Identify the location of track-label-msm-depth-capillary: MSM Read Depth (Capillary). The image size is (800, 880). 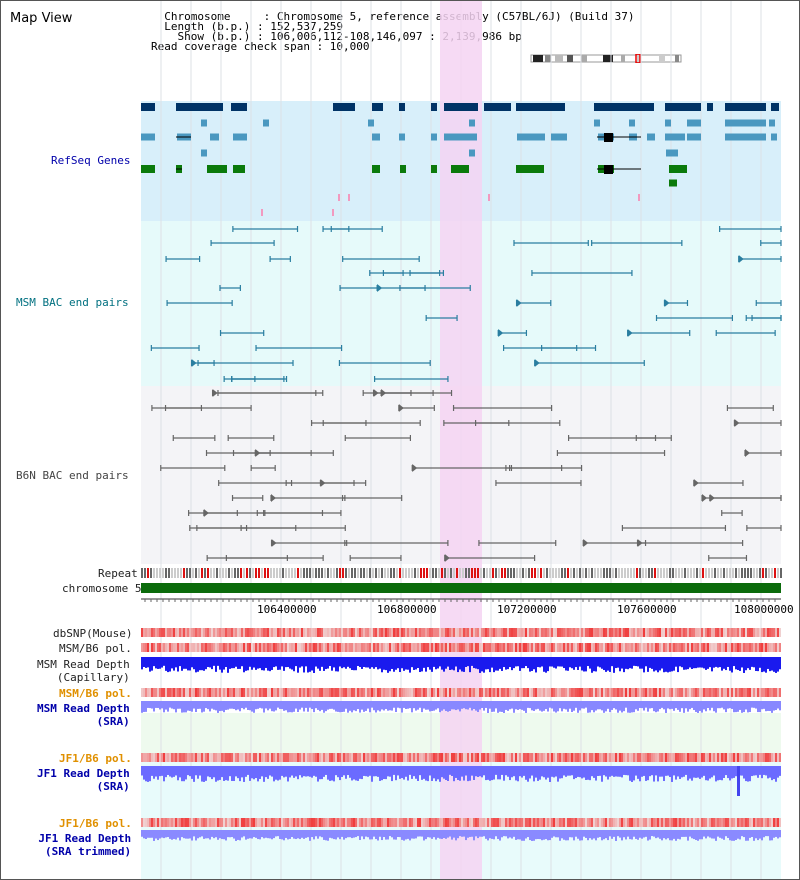
(83, 671).